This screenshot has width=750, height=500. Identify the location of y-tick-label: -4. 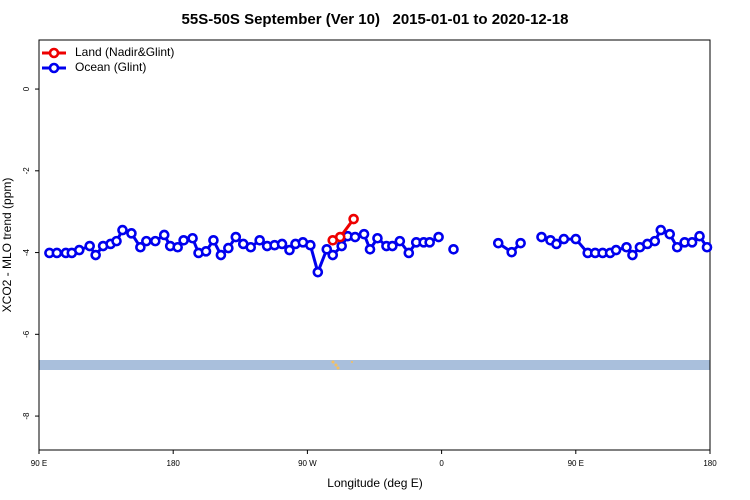
(26, 252).